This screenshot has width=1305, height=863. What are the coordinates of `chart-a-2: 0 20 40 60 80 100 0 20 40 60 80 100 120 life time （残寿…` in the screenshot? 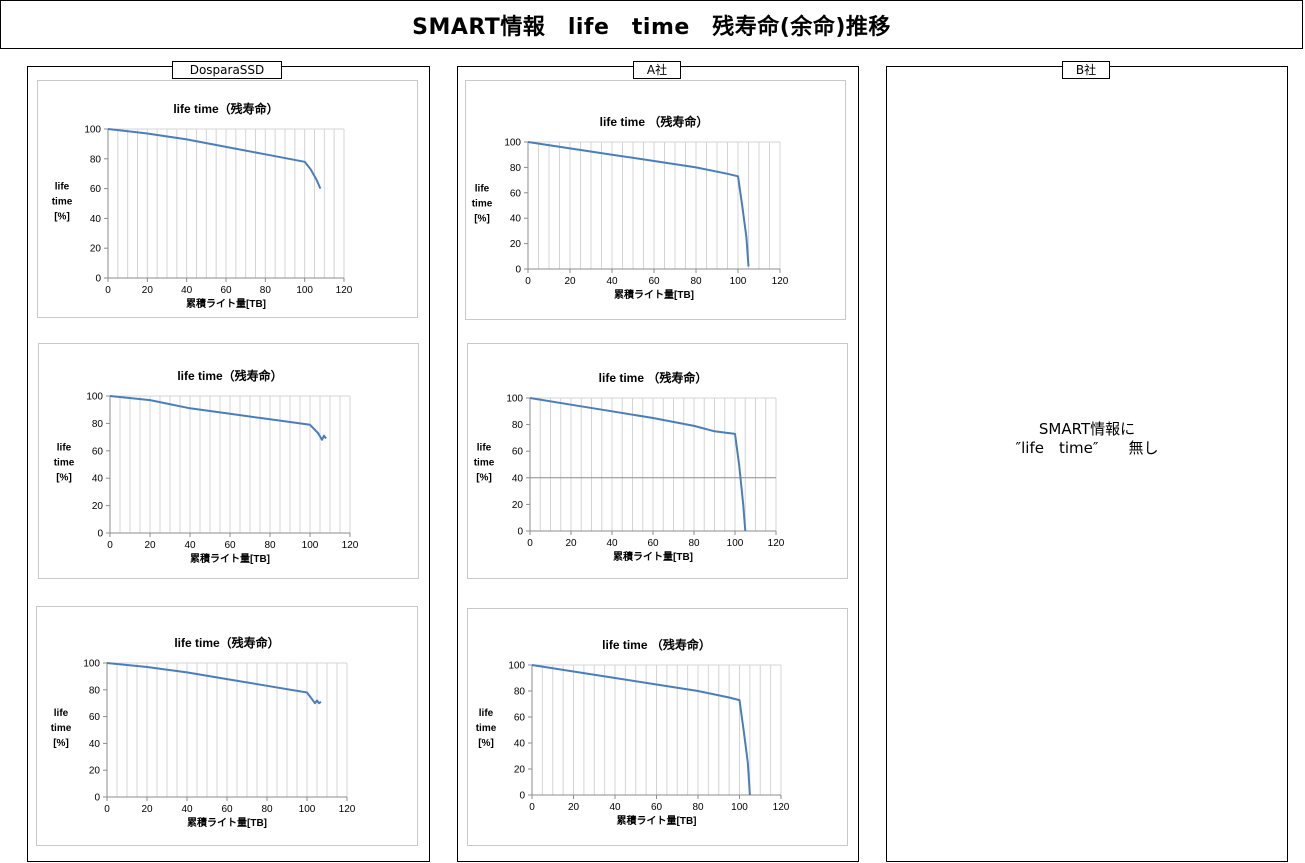 It's located at (657, 461).